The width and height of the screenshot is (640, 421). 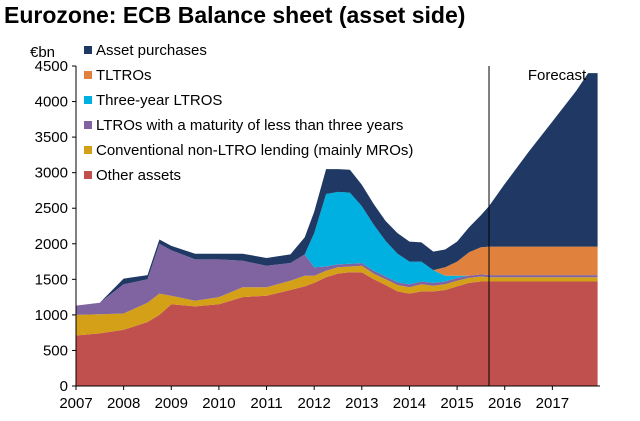 What do you see at coordinates (51, 244) in the screenshot?
I see `y-tick-label: 2000` at bounding box center [51, 244].